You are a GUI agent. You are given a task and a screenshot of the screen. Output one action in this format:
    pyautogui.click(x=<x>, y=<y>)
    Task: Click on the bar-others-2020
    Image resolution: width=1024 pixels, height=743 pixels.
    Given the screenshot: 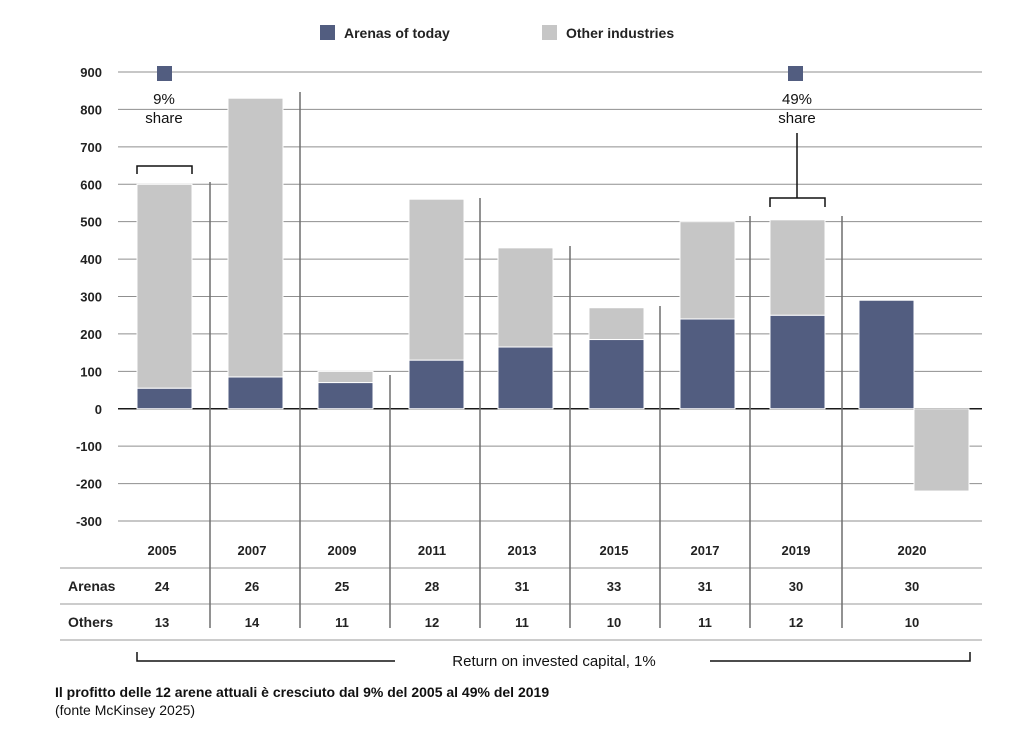 What is the action you would take?
    pyautogui.click(x=941, y=450)
    